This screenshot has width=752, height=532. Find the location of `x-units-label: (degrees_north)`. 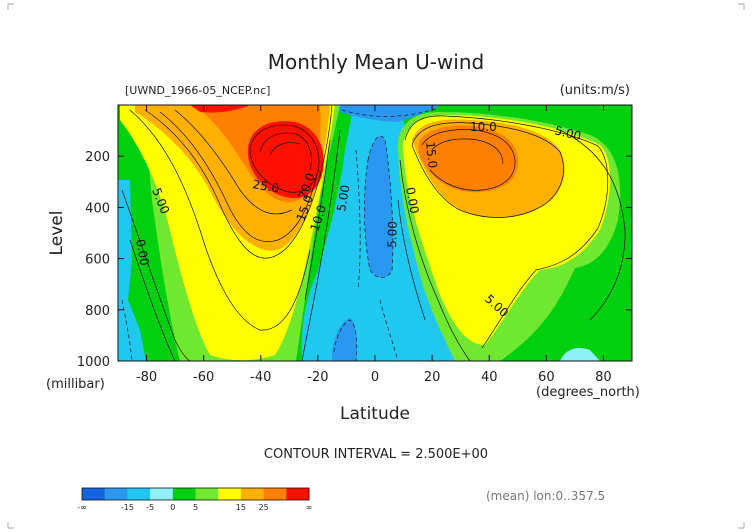

x-units-label: (degrees_north) is located at coordinates (588, 392).